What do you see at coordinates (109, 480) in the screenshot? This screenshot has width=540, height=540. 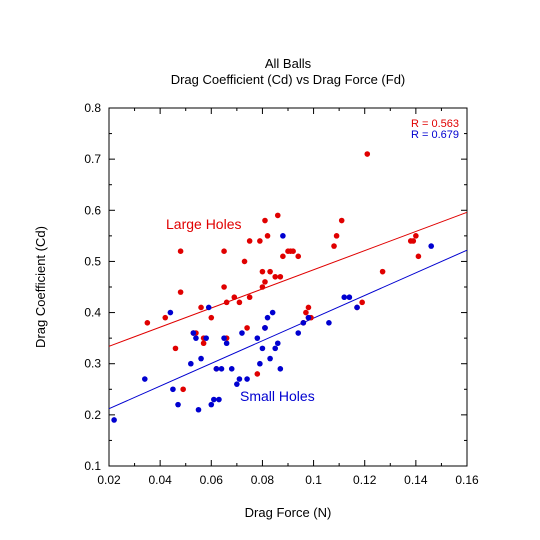 I see `x-tick-label: 0.02` at bounding box center [109, 480].